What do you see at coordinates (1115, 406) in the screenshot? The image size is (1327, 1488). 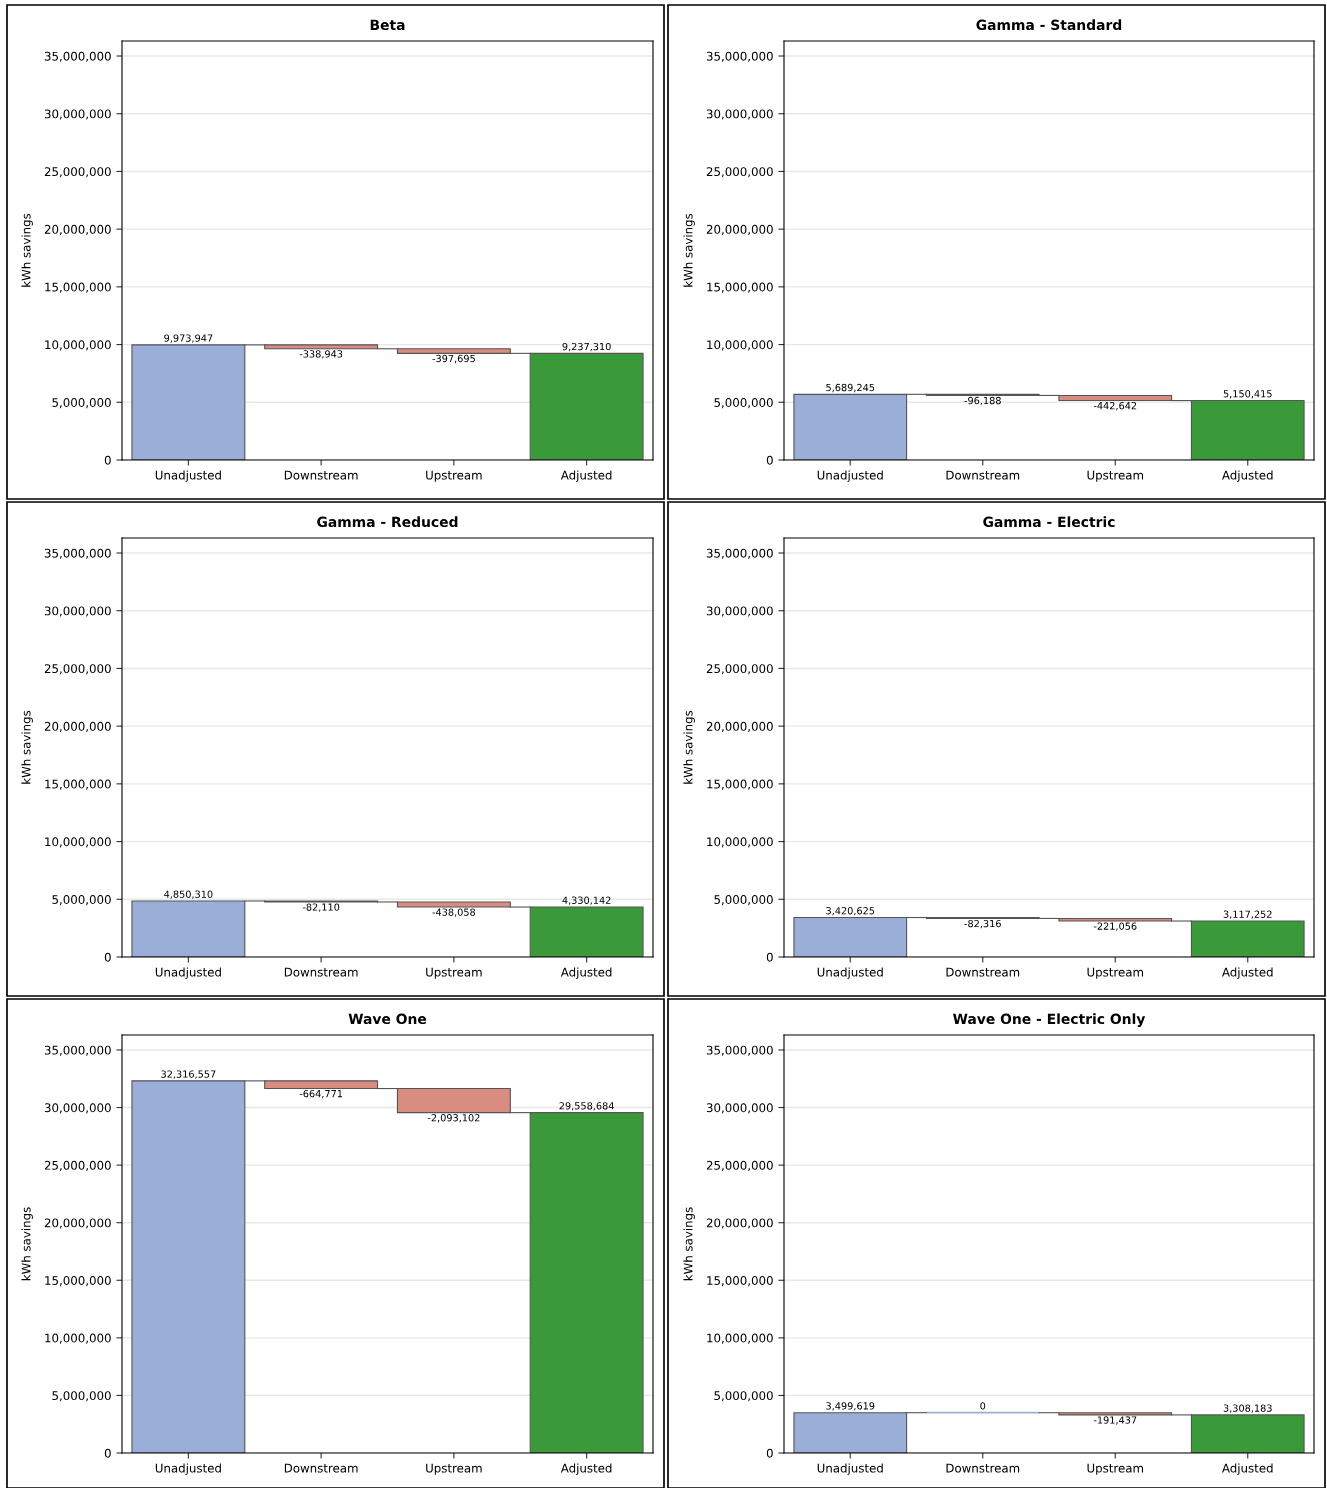 I see `data-label: -442,642` at bounding box center [1115, 406].